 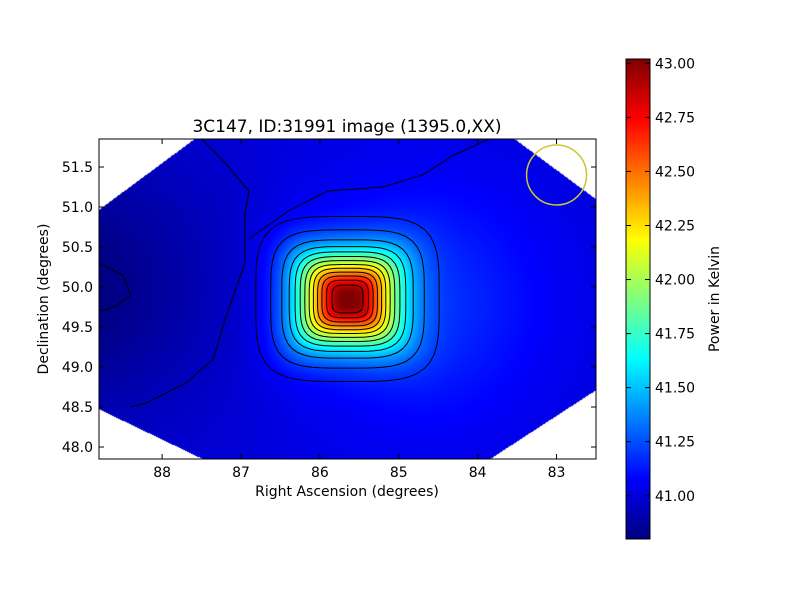 I want to click on y-tick-label: 49.0, so click(x=77, y=368).